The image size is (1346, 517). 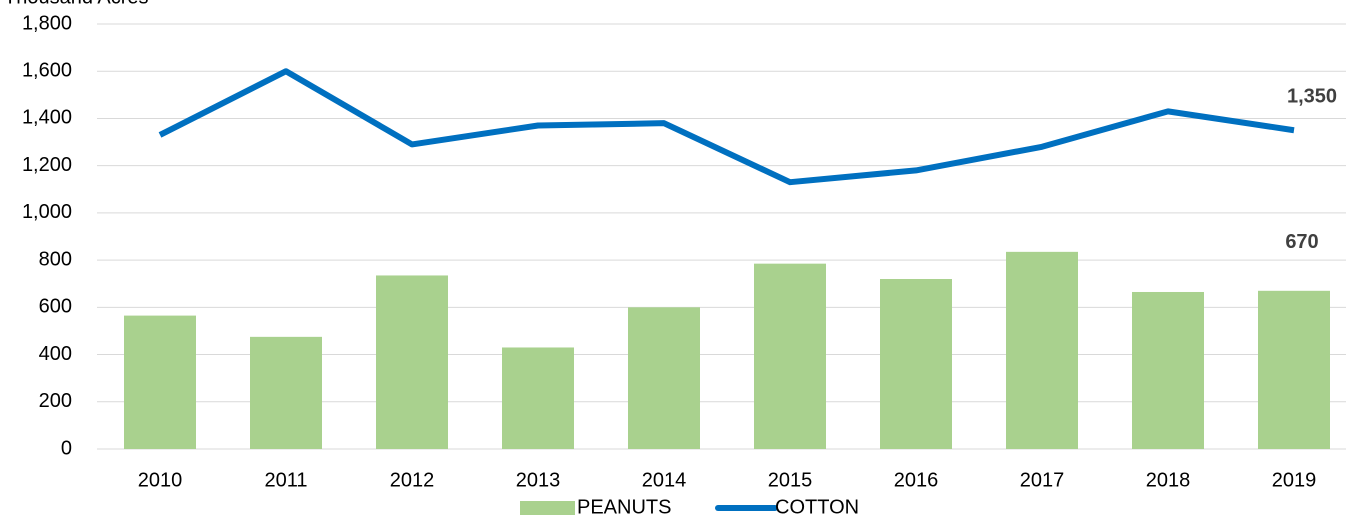 I want to click on x-tick-label: 2011, so click(x=285, y=480).